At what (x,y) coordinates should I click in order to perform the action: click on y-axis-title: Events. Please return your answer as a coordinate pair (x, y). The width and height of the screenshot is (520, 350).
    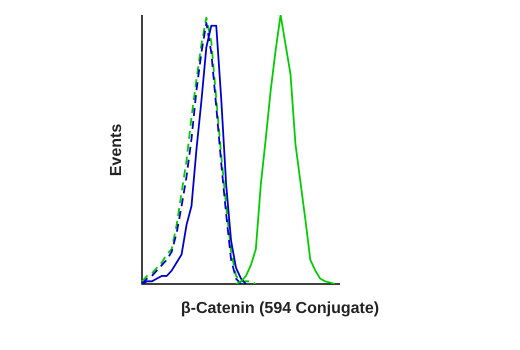
    Looking at the image, I should click on (117, 150).